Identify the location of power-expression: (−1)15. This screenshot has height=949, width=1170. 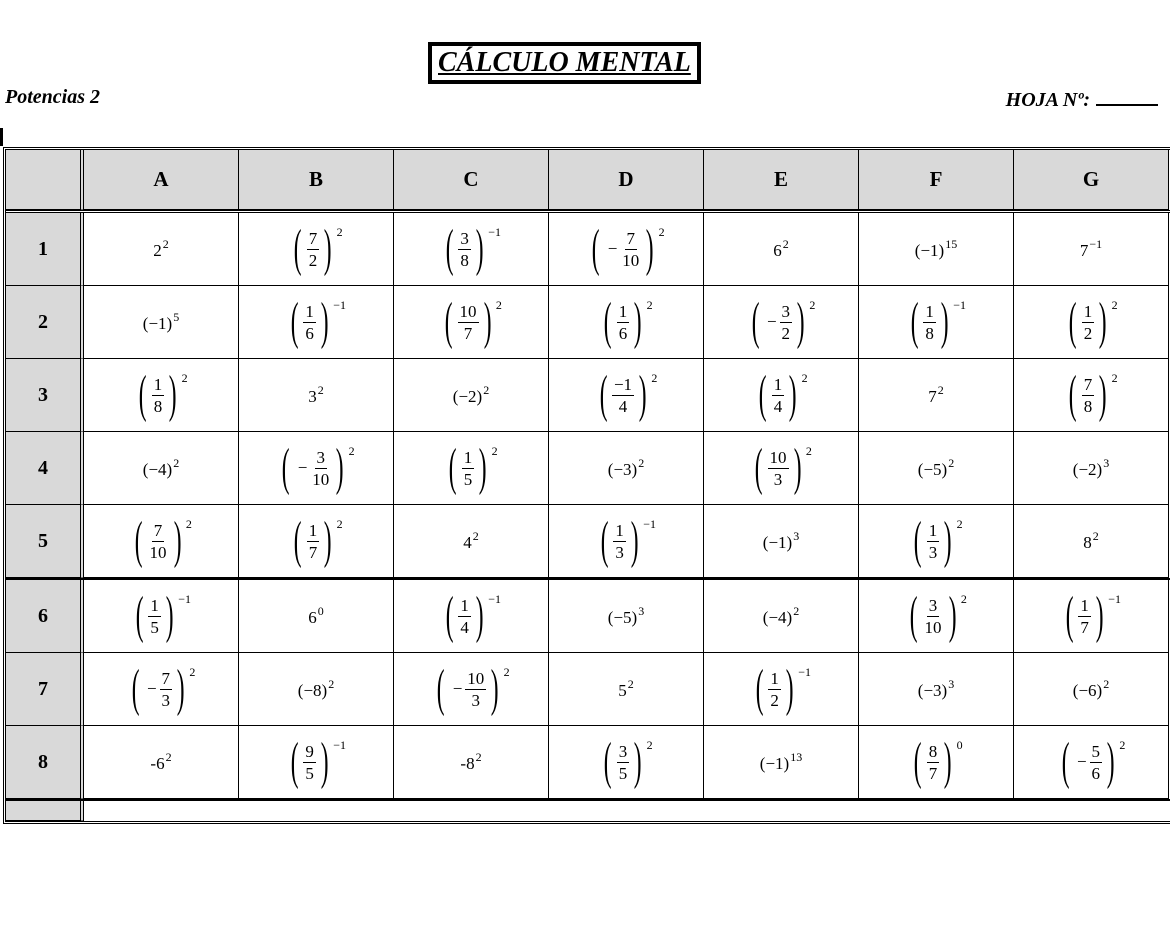
(936, 249).